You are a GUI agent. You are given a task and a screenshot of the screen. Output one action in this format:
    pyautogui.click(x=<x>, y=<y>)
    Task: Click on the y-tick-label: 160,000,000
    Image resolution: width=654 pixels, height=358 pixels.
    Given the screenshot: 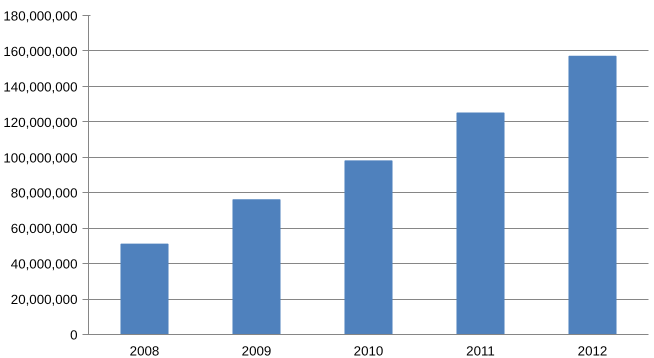 What is the action you would take?
    pyautogui.click(x=40, y=51)
    